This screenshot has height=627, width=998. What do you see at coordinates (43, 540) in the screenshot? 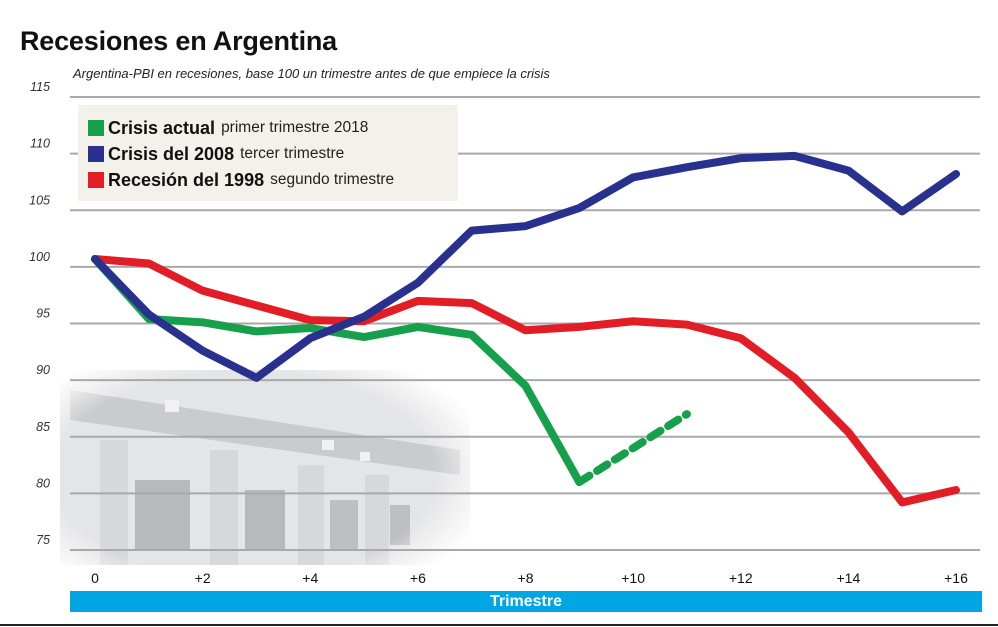
I see `y-tick-label: 75` at bounding box center [43, 540].